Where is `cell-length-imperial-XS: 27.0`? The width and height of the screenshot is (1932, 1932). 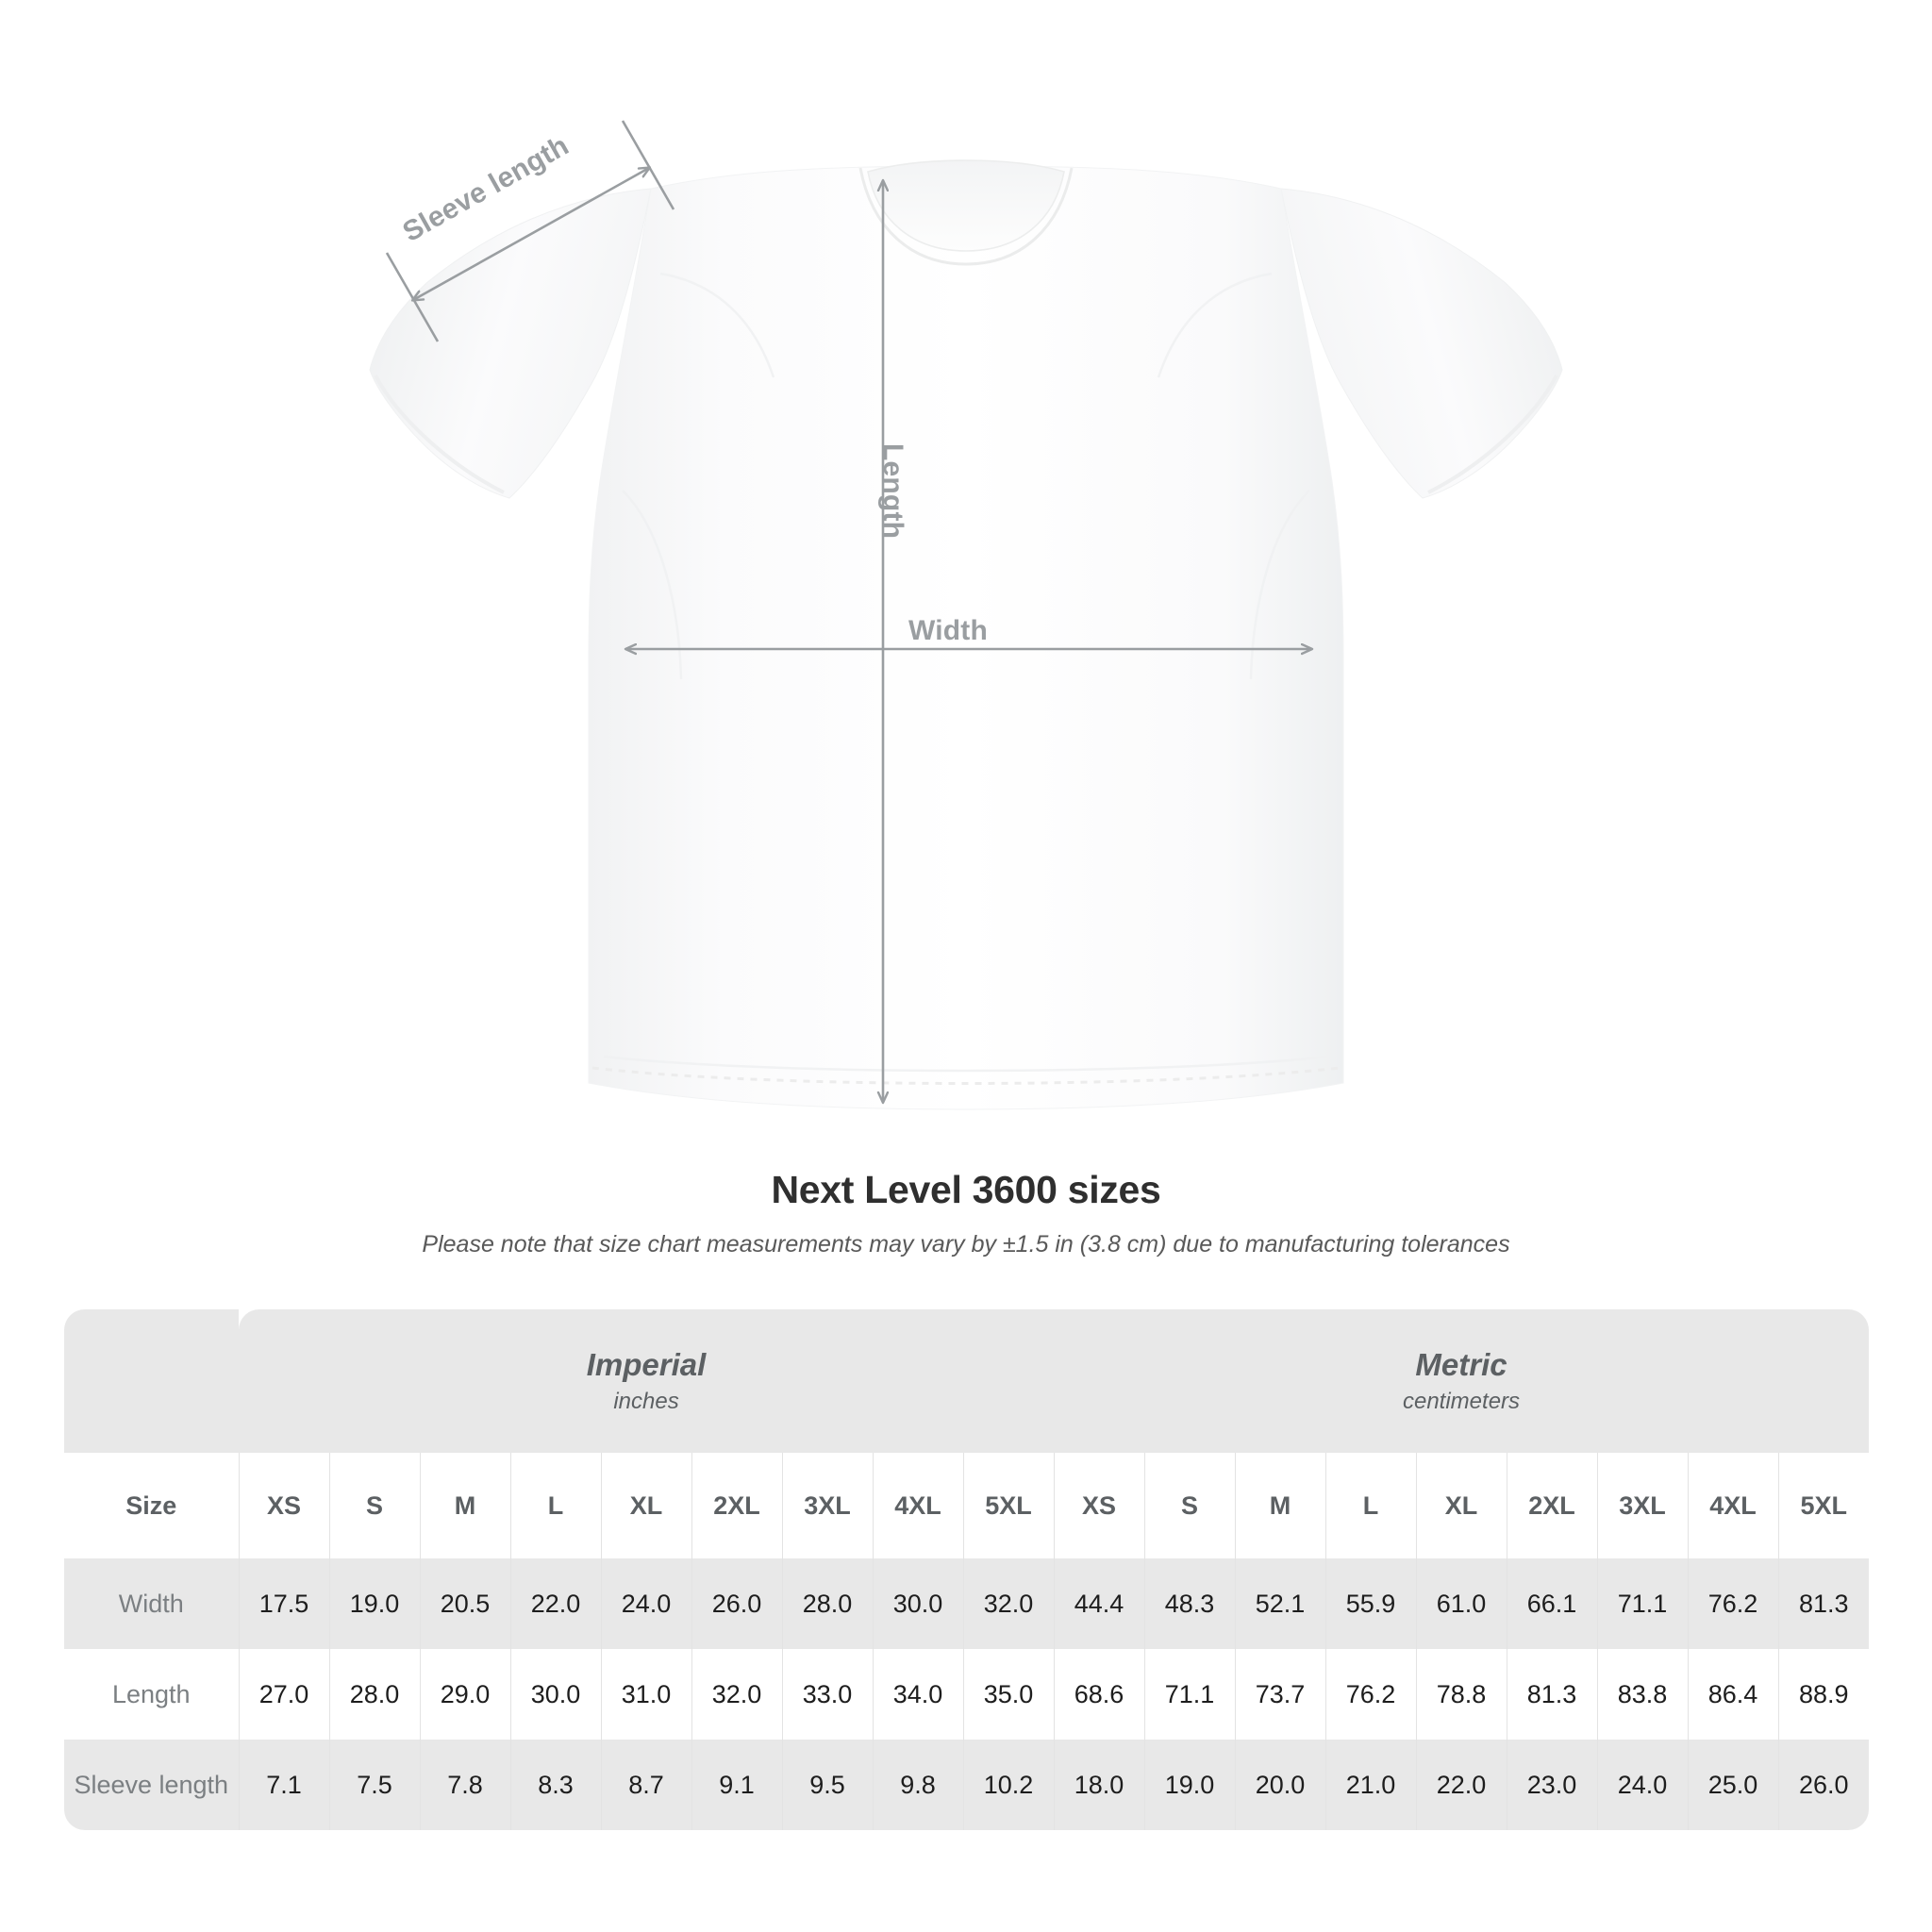
cell-length-imperial-XS: 27.0 is located at coordinates (285, 1694).